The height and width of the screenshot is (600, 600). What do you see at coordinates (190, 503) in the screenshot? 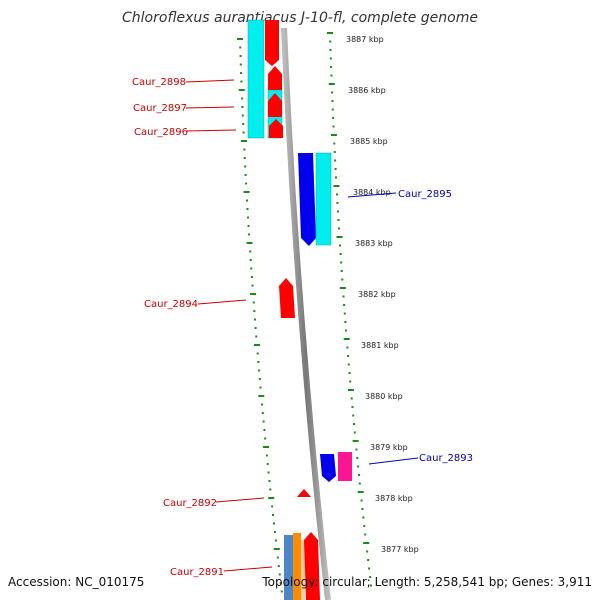
I see `gene-label-caur-2892: Caur_2892` at bounding box center [190, 503].